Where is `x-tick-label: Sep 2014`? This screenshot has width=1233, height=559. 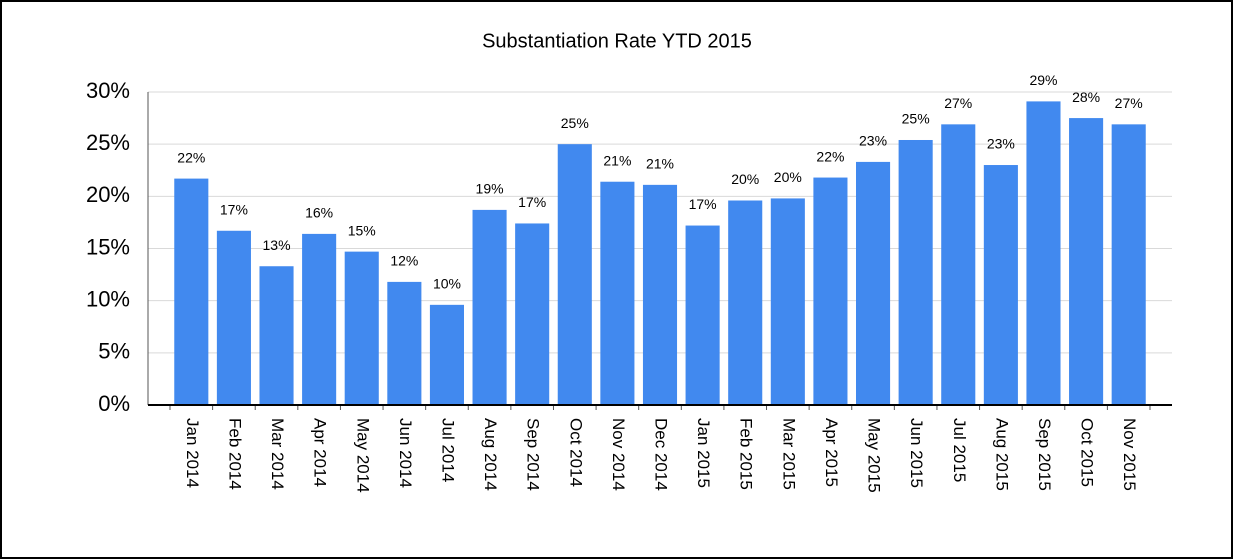 x-tick-label: Sep 2014 is located at coordinates (533, 454).